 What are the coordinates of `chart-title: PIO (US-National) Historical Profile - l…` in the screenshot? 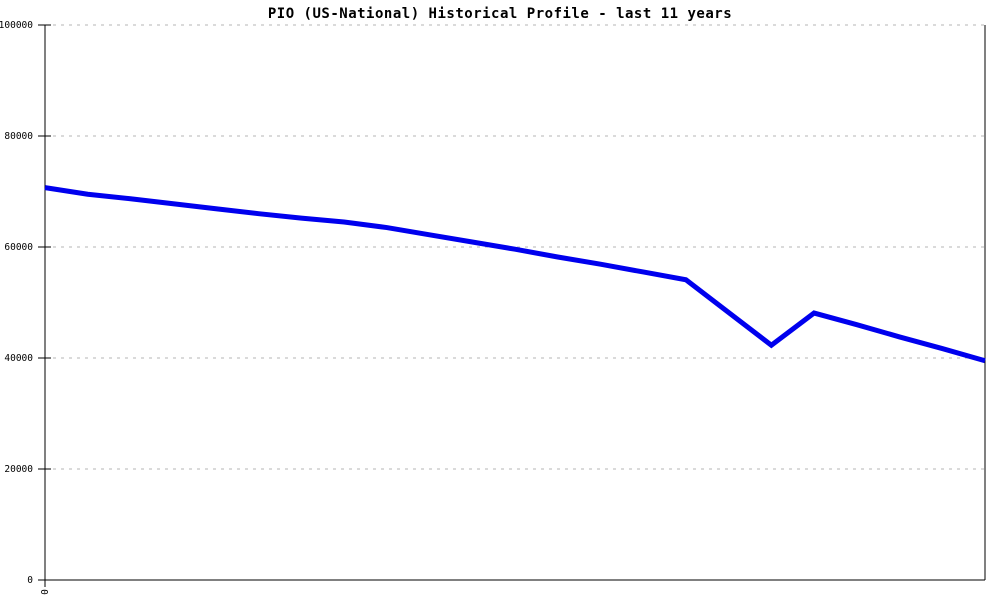 It's located at (500, 14).